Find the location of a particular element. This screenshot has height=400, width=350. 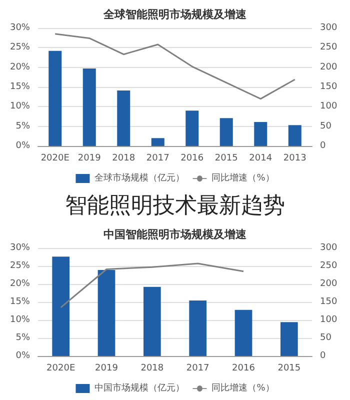

legend-label: 全球市场规模（亿元） is located at coordinates (139, 178).